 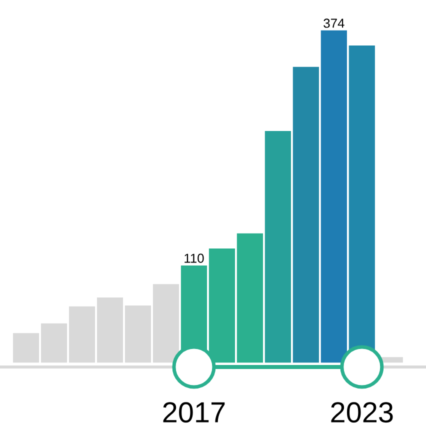 I want to click on data-label: 110, so click(x=194, y=258).